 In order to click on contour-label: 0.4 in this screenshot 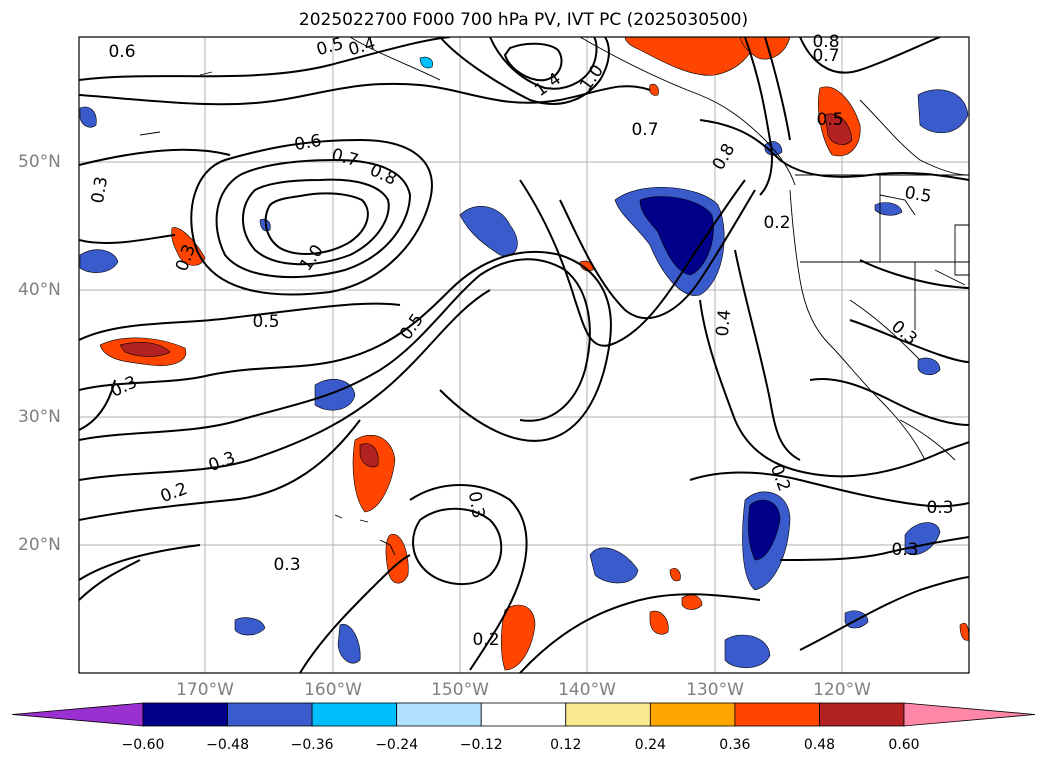, I will do `click(724, 323)`.